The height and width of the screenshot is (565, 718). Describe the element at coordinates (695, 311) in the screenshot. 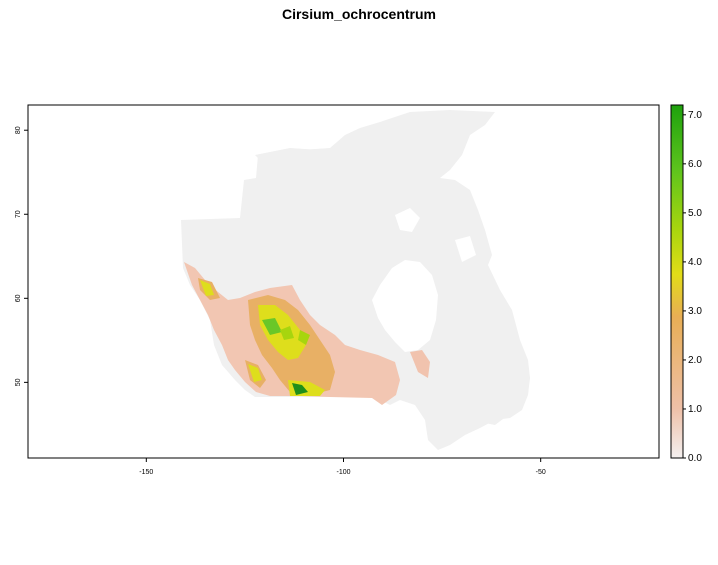

I see `legend-tick-label: 3.0` at that location.